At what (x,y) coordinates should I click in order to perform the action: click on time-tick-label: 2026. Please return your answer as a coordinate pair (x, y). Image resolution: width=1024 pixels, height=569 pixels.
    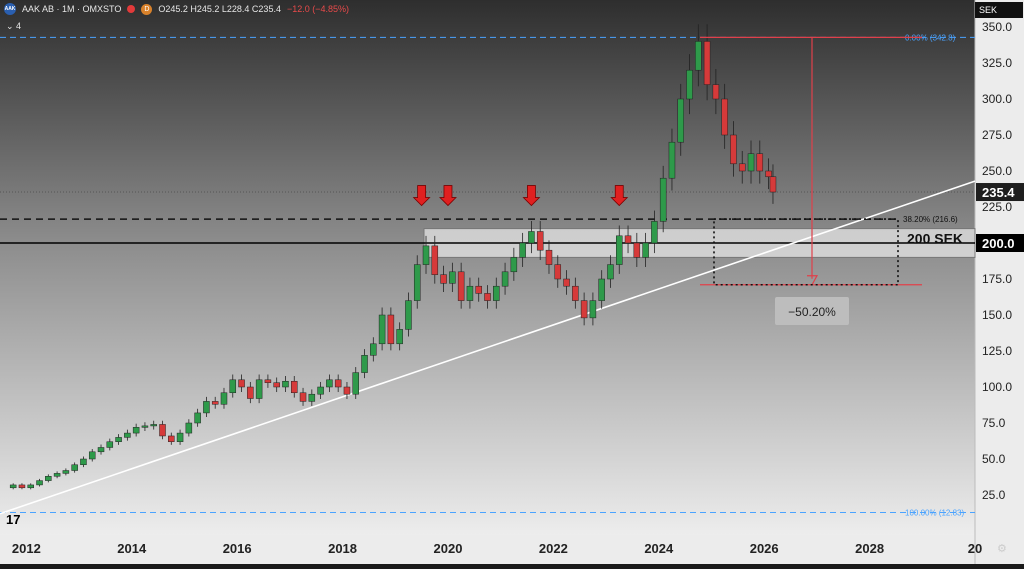
    Looking at the image, I should click on (764, 548).